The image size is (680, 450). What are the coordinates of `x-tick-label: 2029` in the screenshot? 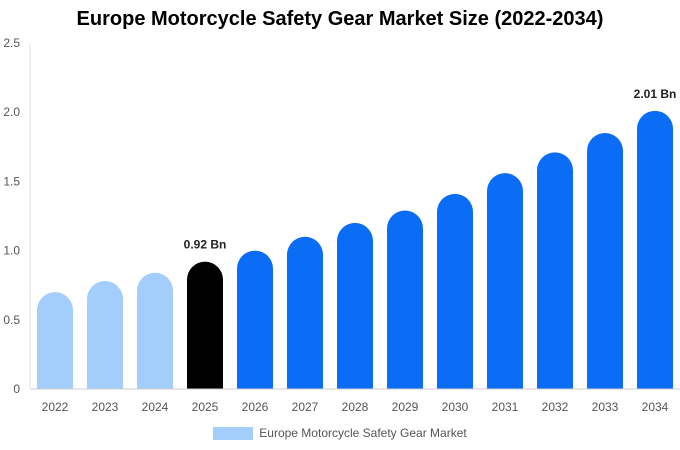 It's located at (405, 407).